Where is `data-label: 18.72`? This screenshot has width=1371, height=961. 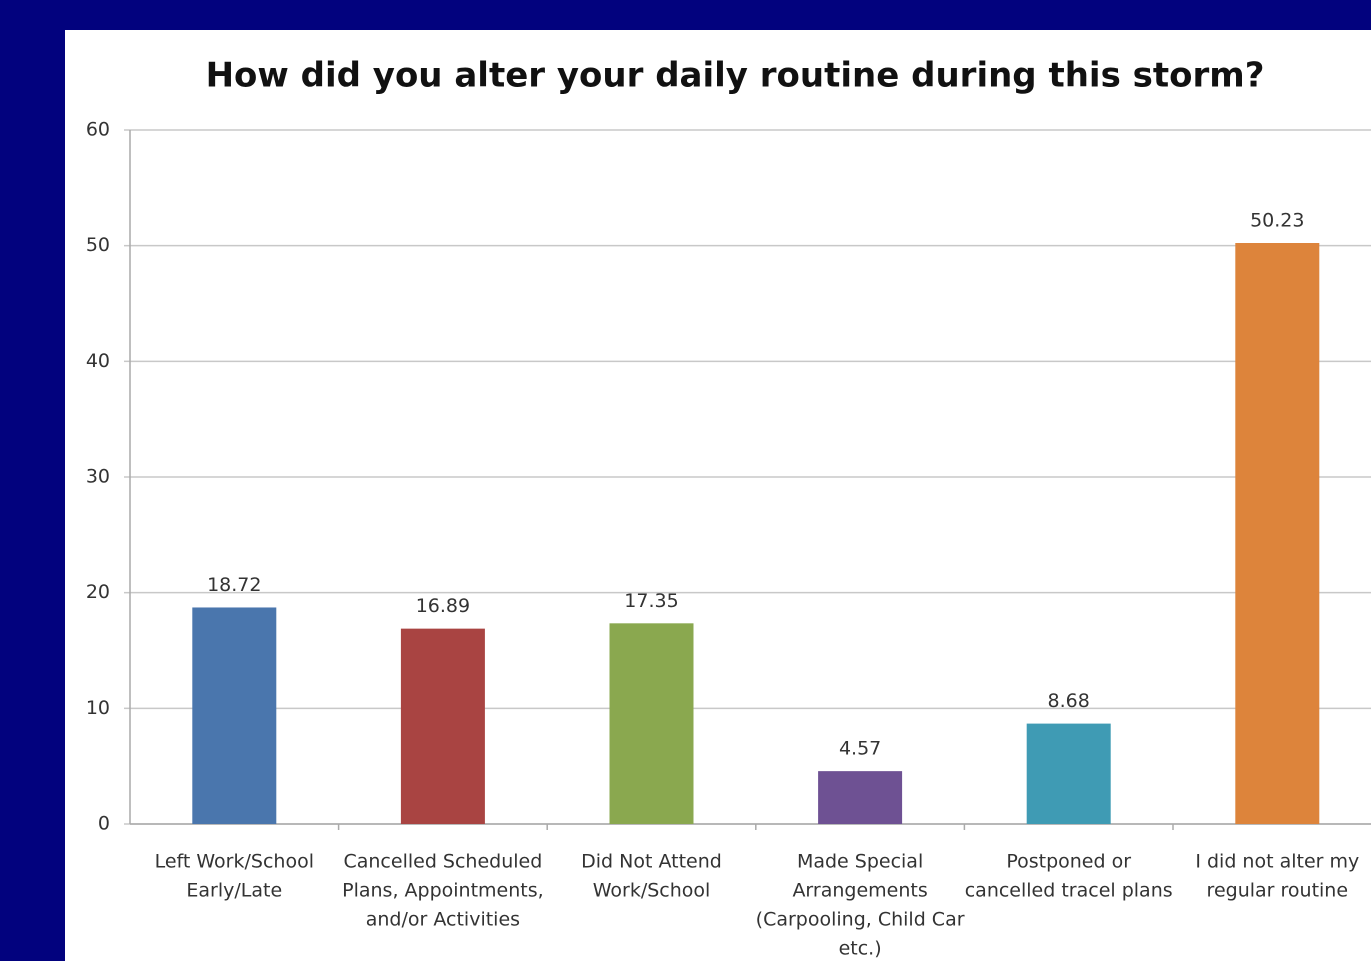
data-label: 18.72 is located at coordinates (234, 585).